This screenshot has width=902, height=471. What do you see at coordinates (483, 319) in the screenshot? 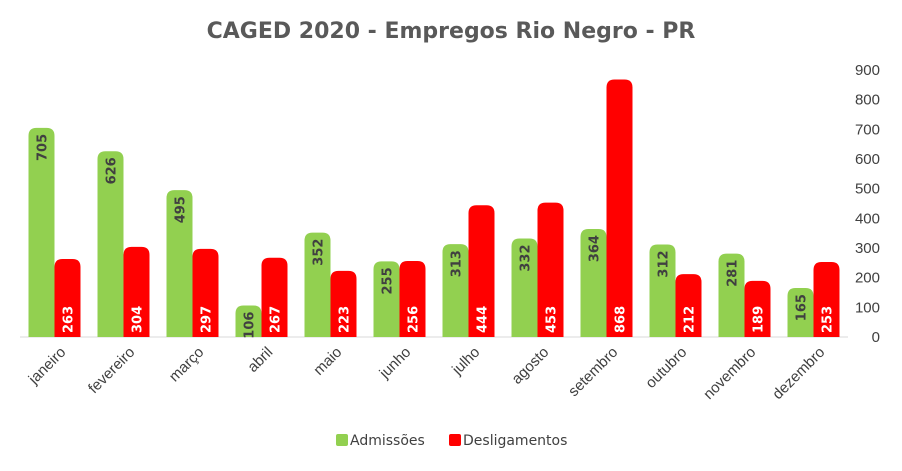
I see `data-label-desligamentos-julho: 444` at bounding box center [483, 319].